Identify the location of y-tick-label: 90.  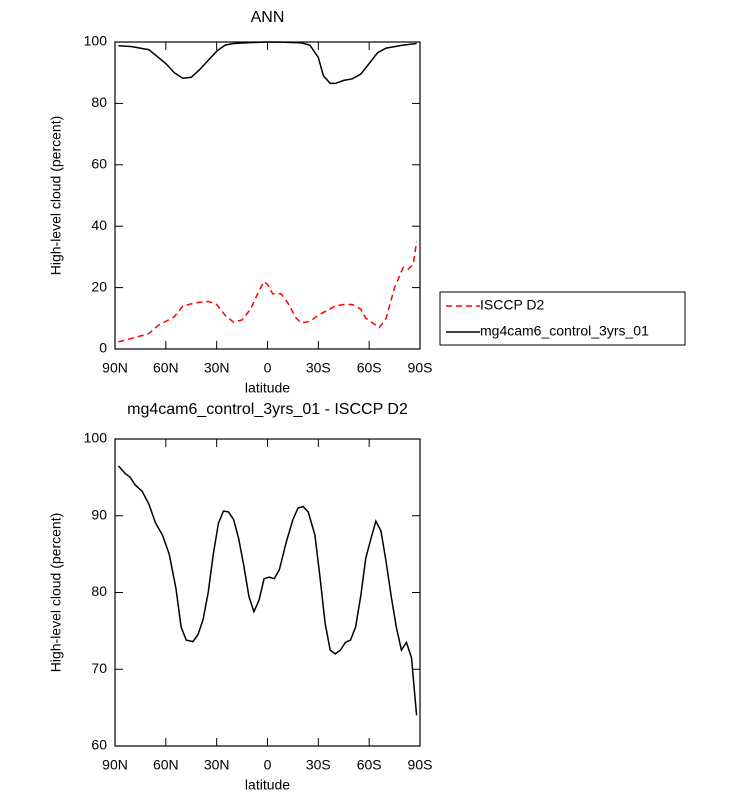
(99, 514).